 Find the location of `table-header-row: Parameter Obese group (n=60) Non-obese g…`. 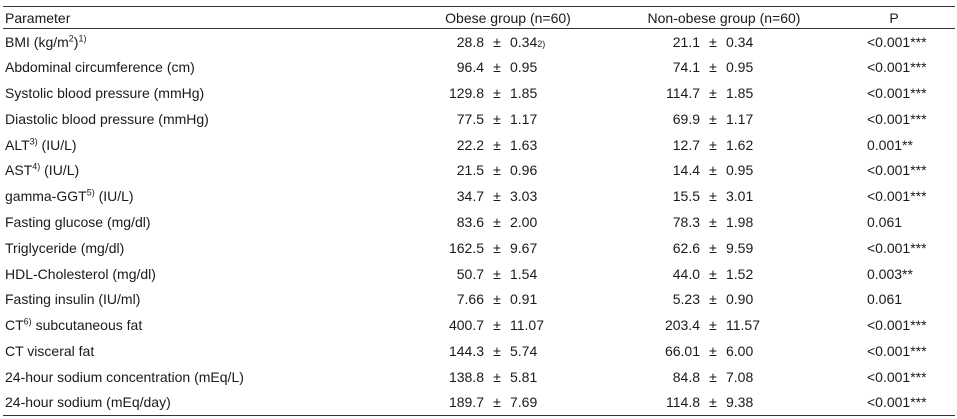

table-header-row: Parameter Obese group (n=60) Non-obese g… is located at coordinates (479, 17).